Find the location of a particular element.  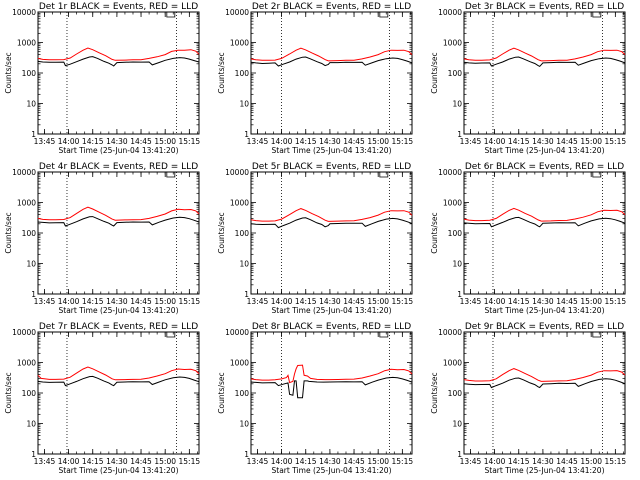

panel-title: Det 9r BLACK = Events, RED = LLD is located at coordinates (544, 327).